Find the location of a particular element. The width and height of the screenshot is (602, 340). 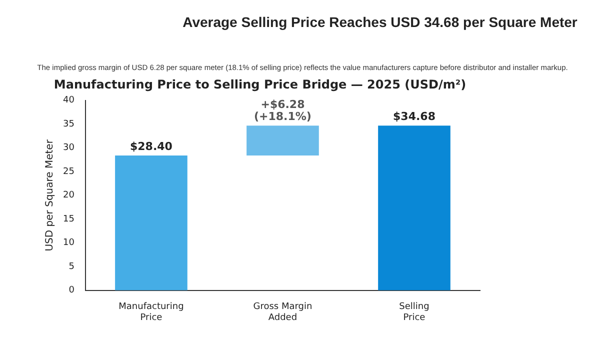

data-label: $28.40 is located at coordinates (151, 146).